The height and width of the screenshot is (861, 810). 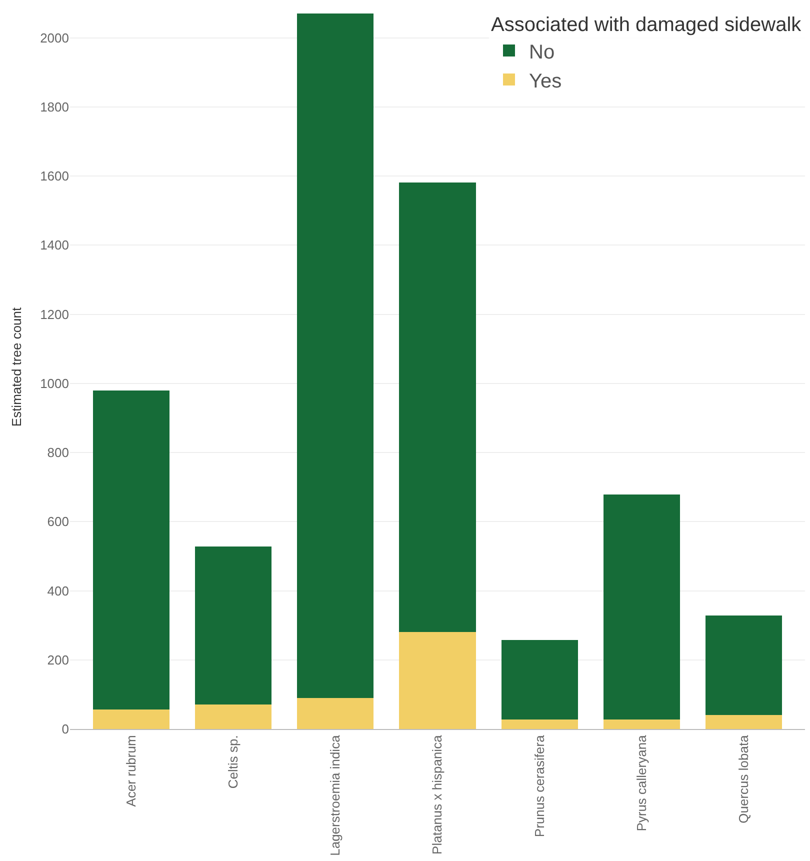 I want to click on y-axis-title: Estimated tree count, so click(x=16, y=367).